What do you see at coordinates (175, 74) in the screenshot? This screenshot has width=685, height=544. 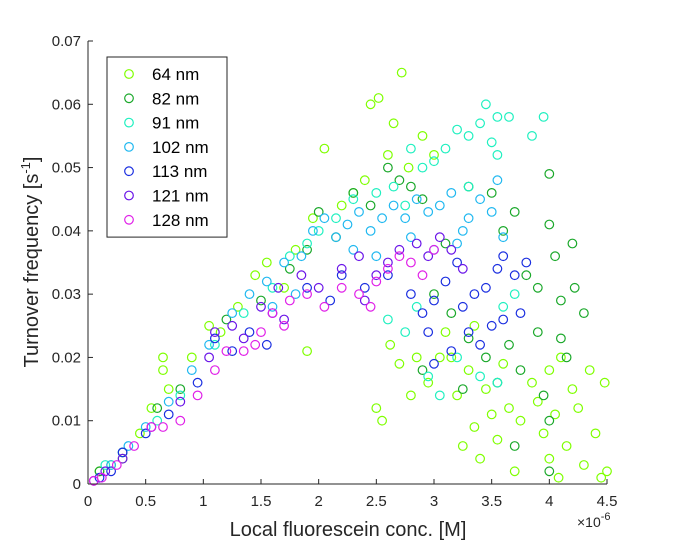 I see `legend-label: 64 nm` at bounding box center [175, 74].